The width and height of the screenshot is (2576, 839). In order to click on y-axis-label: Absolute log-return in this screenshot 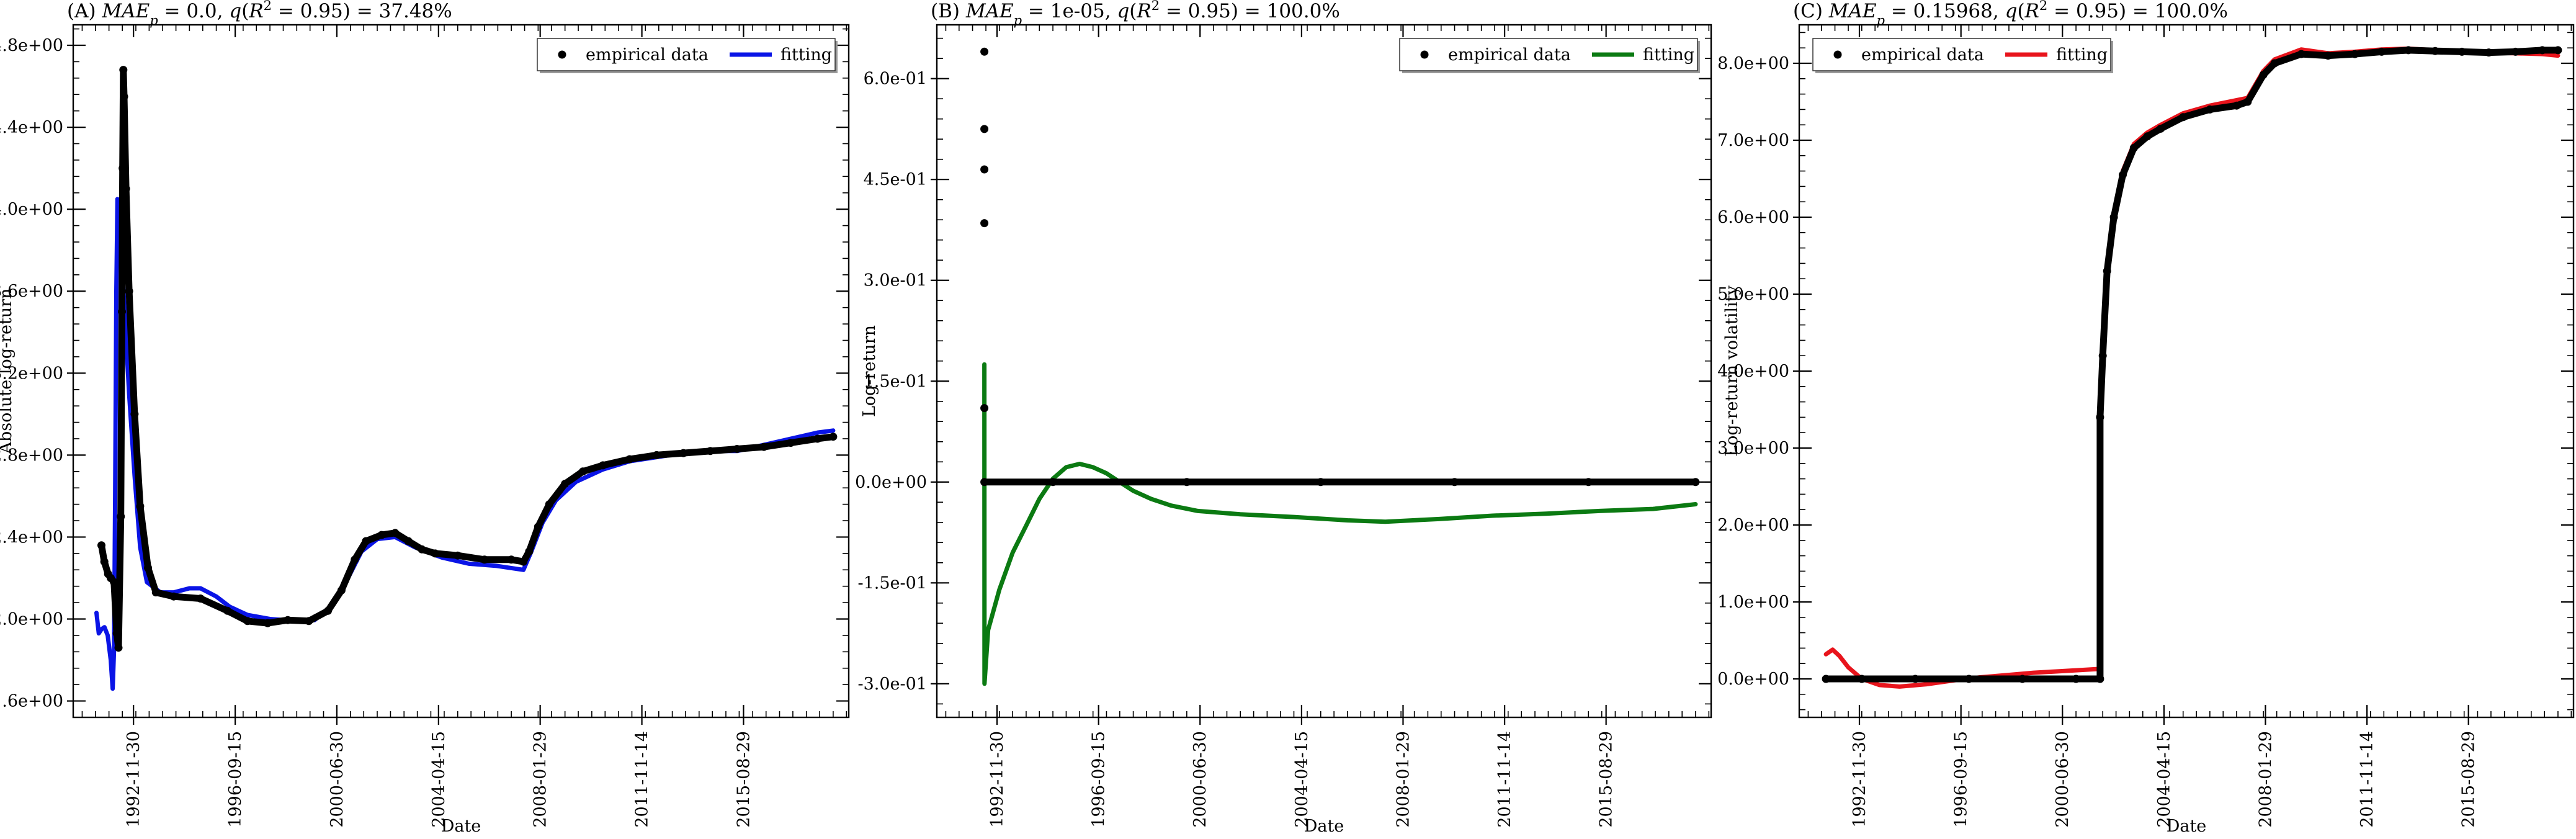, I will do `click(8, 371)`.